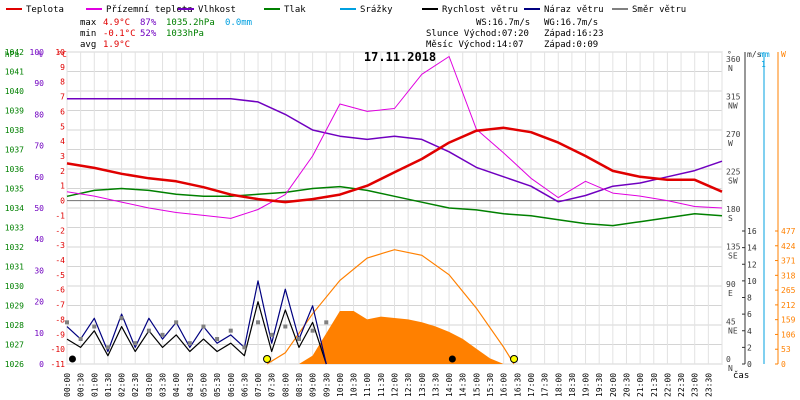 The height and width of the screenshot is (400, 800). I want to click on x-tick-label: 16:30, so click(517, 385).